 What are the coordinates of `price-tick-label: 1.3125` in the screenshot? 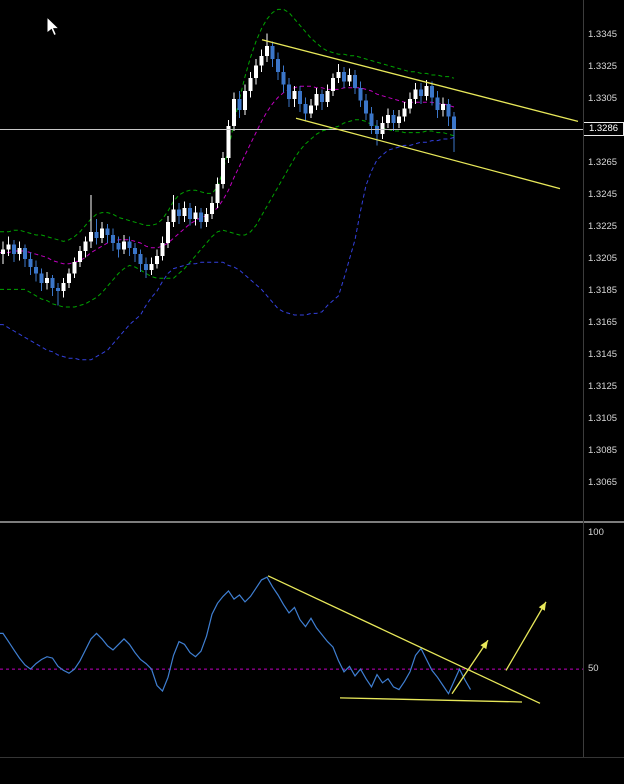 It's located at (603, 386).